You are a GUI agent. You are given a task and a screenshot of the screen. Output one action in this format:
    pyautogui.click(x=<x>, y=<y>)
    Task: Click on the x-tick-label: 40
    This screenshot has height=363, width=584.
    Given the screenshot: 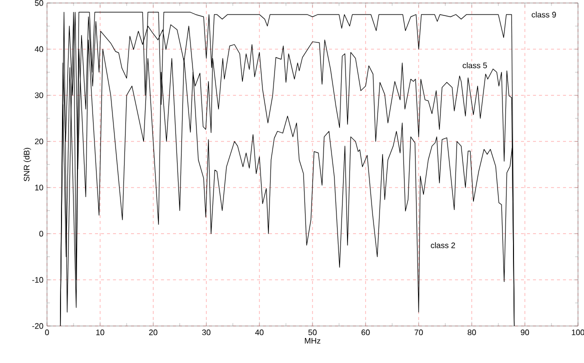 What is the action you would take?
    pyautogui.click(x=259, y=333)
    